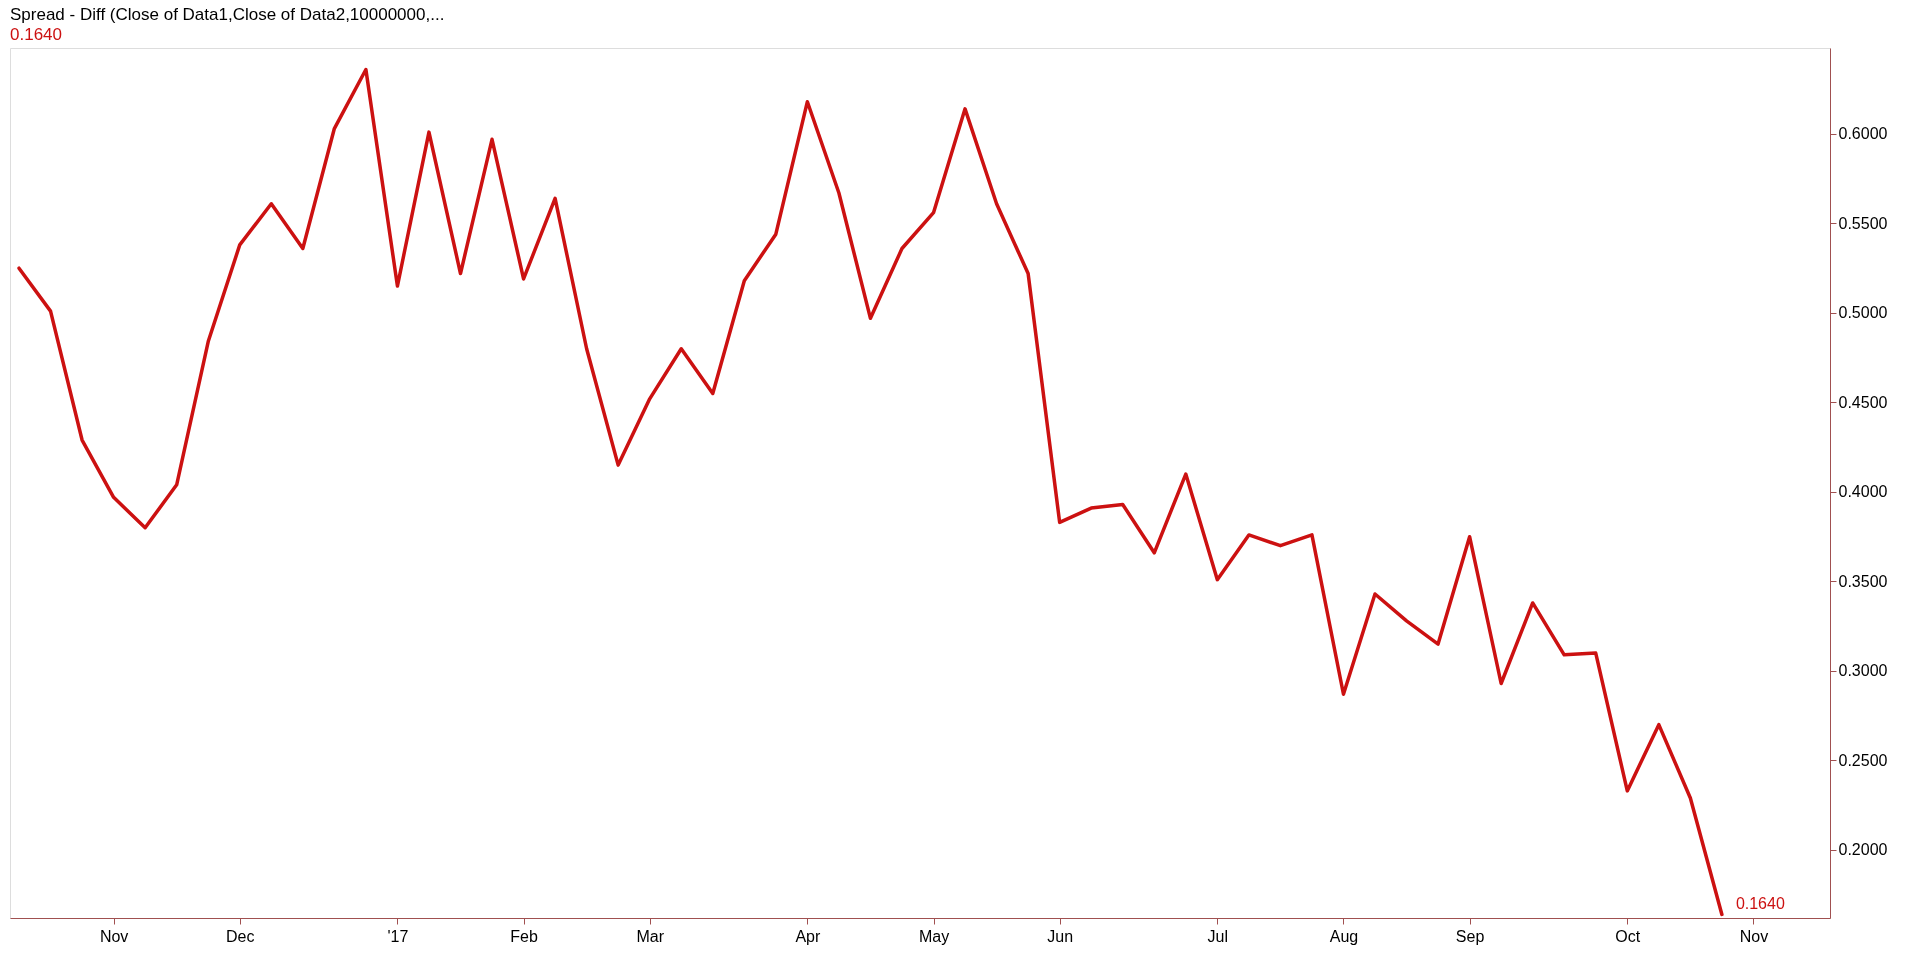  Describe the element at coordinates (1628, 936) in the screenshot. I see `x-tick-label: Oct` at that location.